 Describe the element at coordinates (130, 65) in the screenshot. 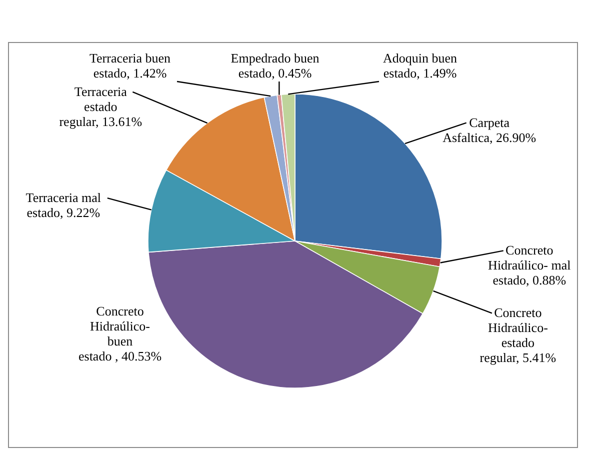

I see `slice-label: Terraceria buen estado, 1.42%` at that location.